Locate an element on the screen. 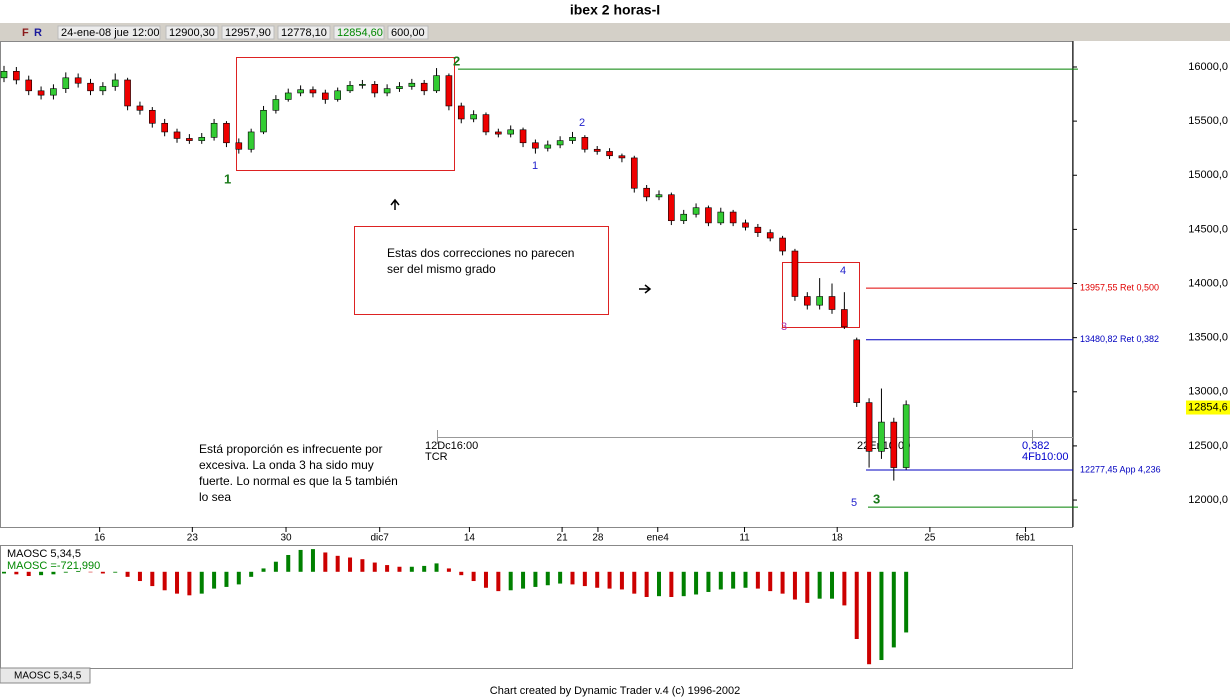 Image resolution: width=1230 pixels, height=699 pixels. window-title: ibex 2 horas-I is located at coordinates (615, 10).